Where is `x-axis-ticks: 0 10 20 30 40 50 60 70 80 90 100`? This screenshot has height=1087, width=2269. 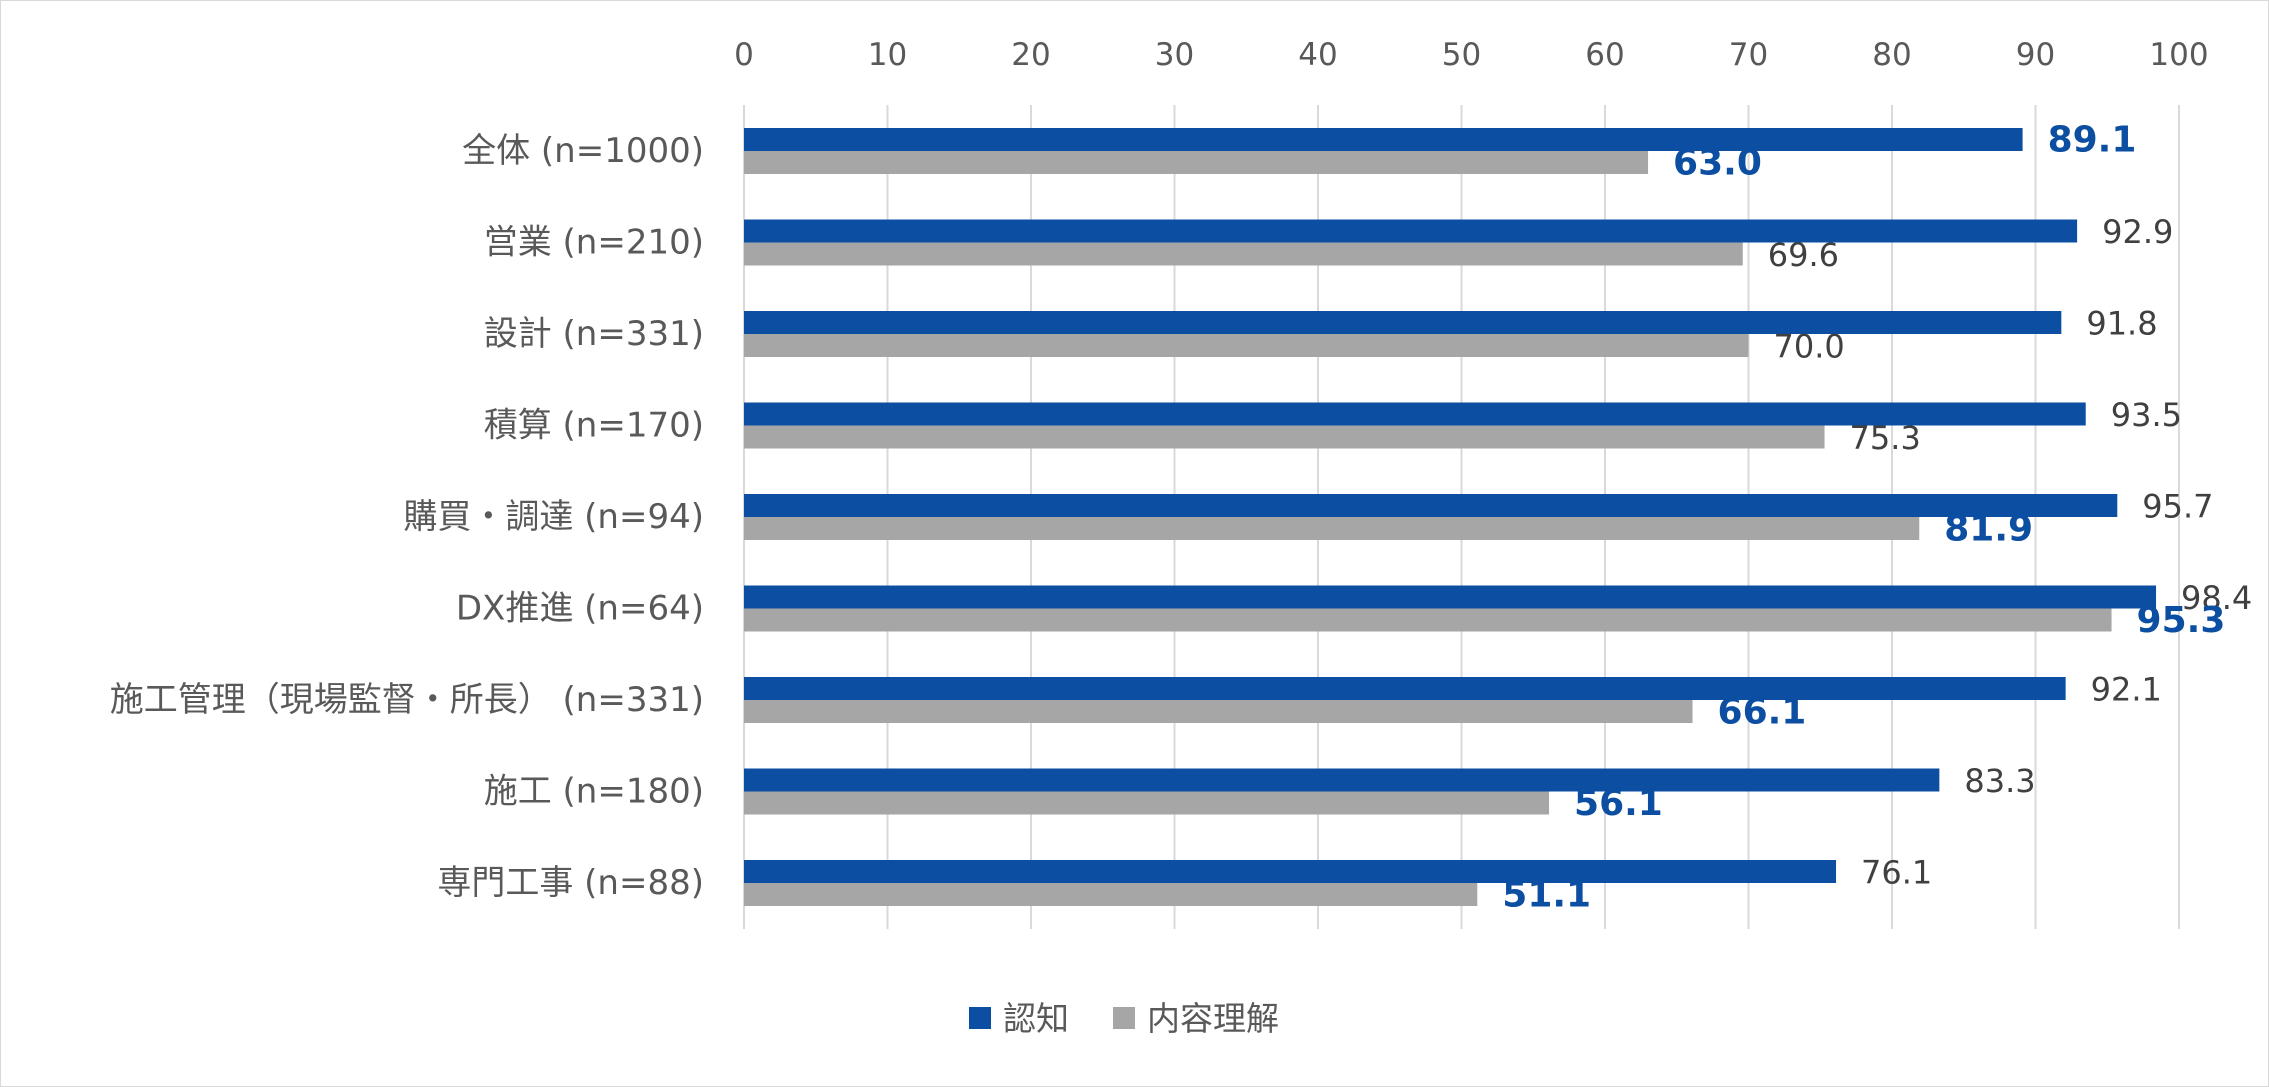
x-axis-ticks: 0 10 20 30 40 50 60 70 80 90 100 is located at coordinates (1471, 55).